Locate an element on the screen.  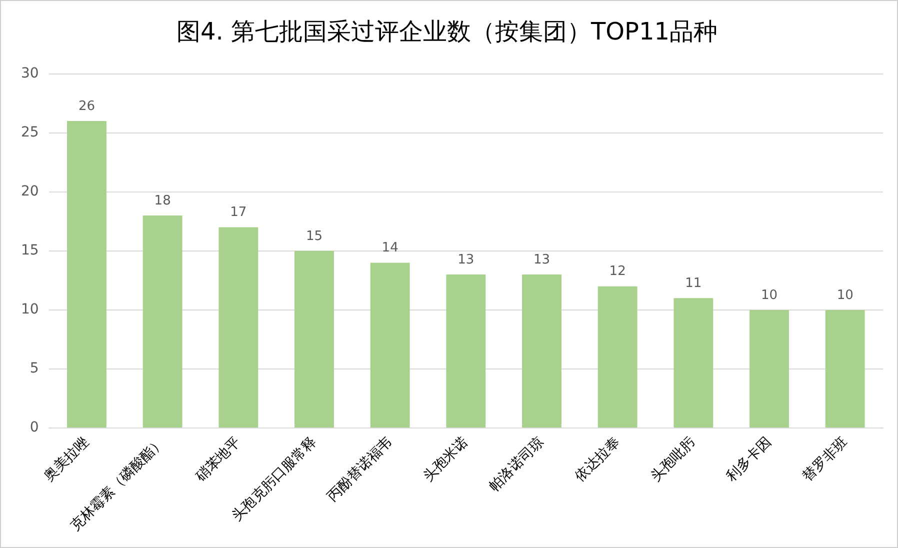
x-tick-label: 丙酚替诺福韦 is located at coordinates (360, 469).